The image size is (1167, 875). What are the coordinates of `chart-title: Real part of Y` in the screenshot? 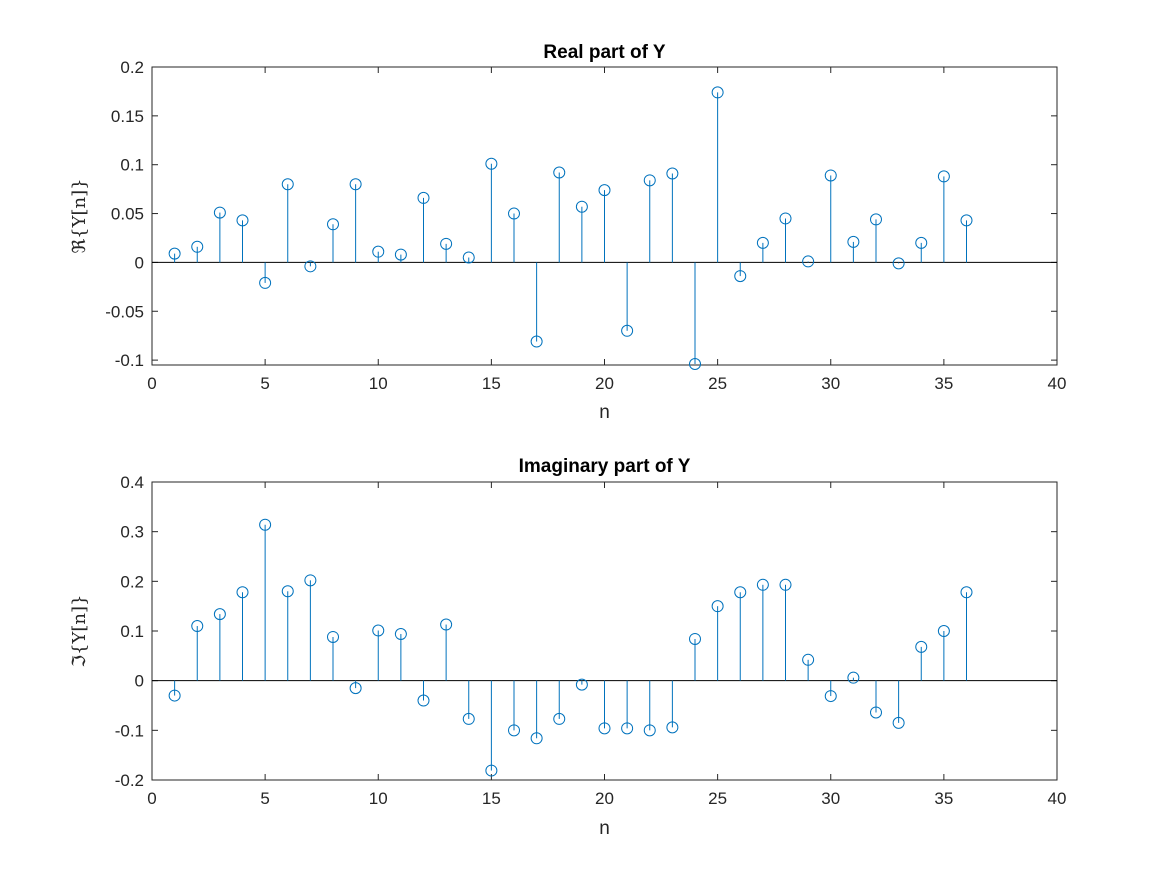 It's located at (604, 52).